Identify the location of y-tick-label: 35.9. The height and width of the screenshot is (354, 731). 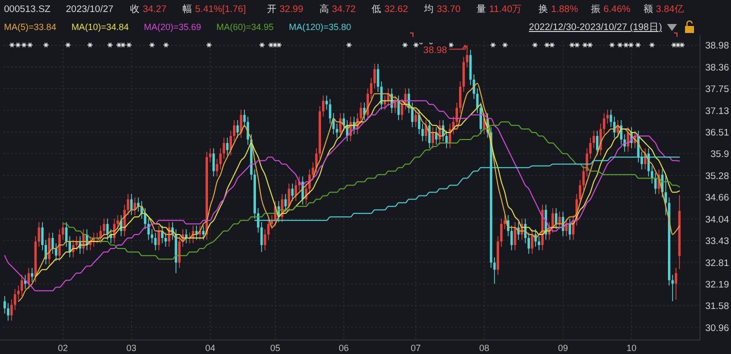
(719, 154).